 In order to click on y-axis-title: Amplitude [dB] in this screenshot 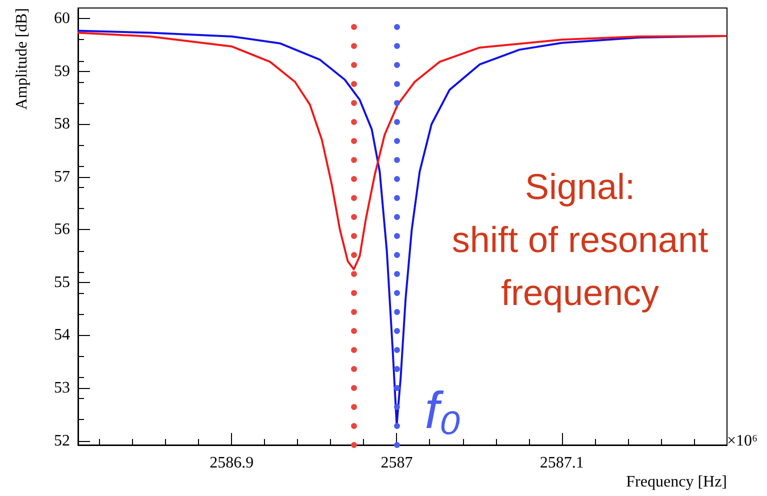, I will do `click(22, 59)`.